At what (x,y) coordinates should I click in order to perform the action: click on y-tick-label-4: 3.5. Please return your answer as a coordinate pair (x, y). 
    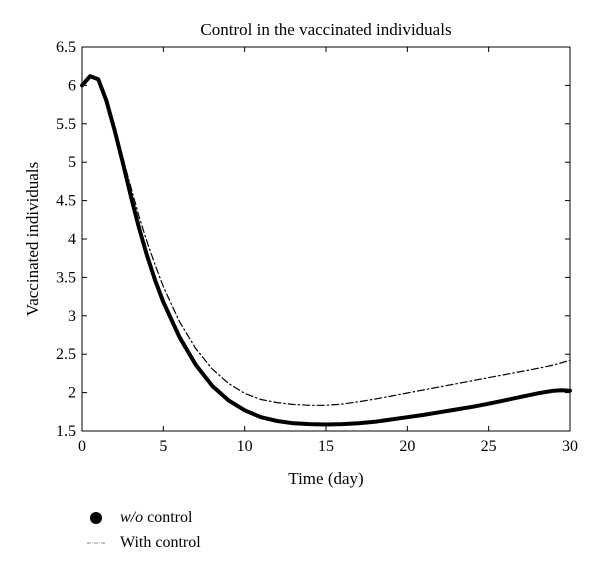
    Looking at the image, I should click on (66, 277).